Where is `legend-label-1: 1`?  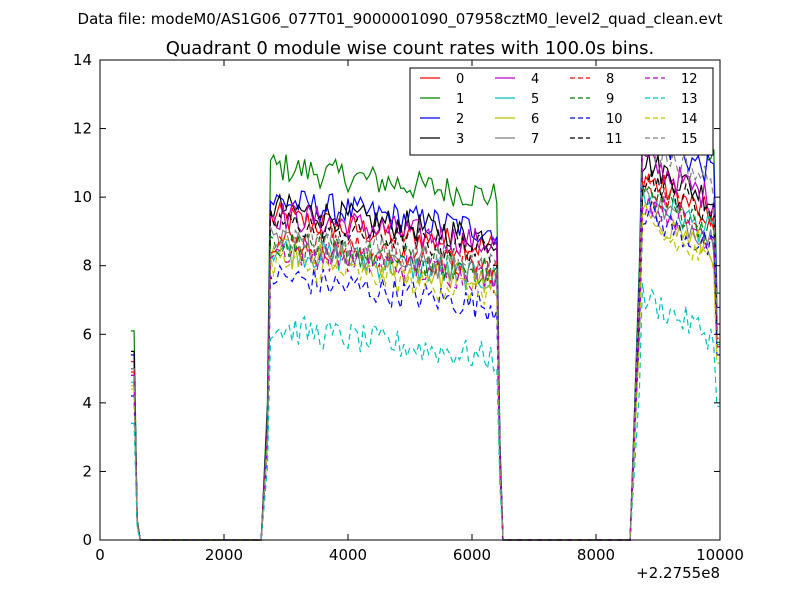
legend-label-1: 1 is located at coordinates (460, 99).